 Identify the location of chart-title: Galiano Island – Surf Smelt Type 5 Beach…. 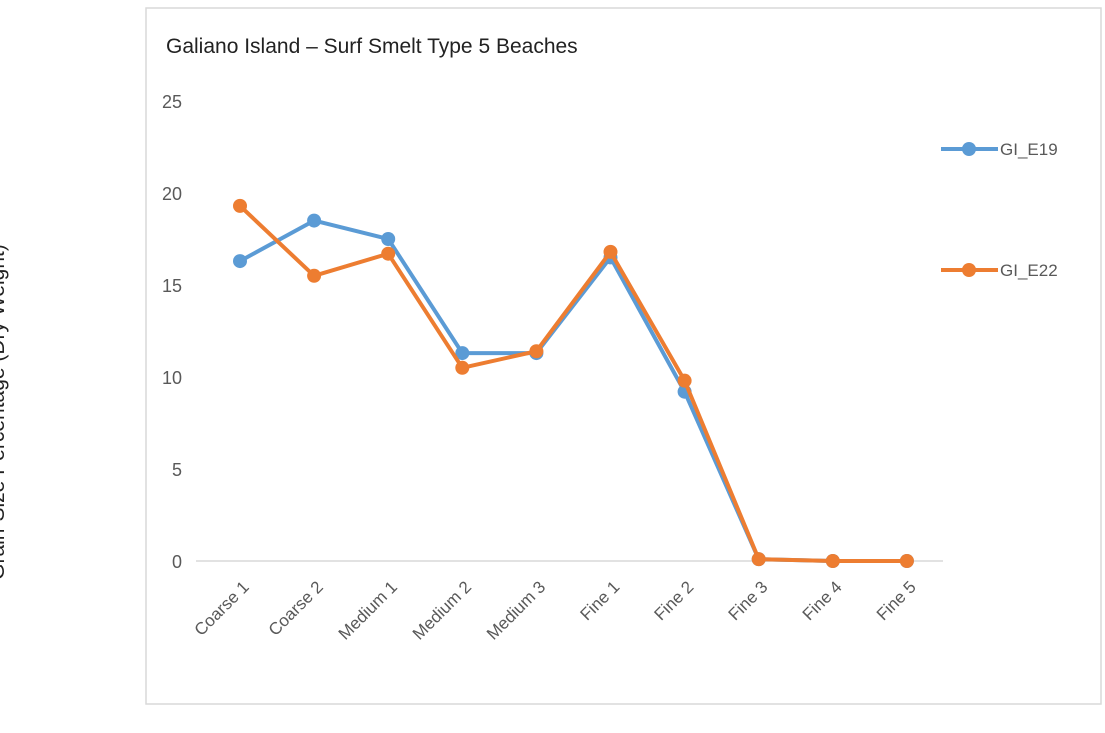
(372, 46).